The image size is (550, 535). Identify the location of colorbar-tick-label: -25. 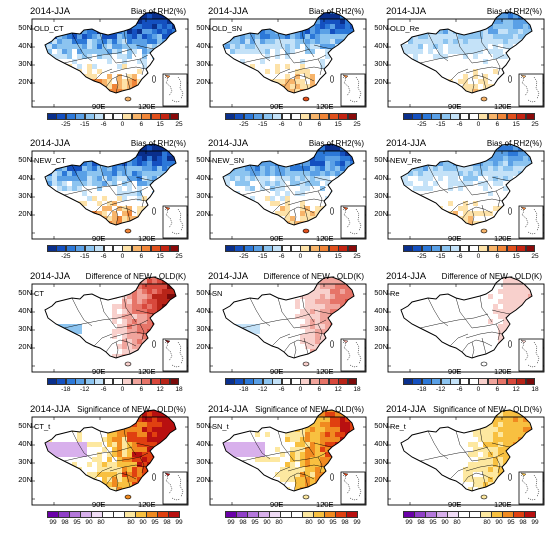
(66, 256).